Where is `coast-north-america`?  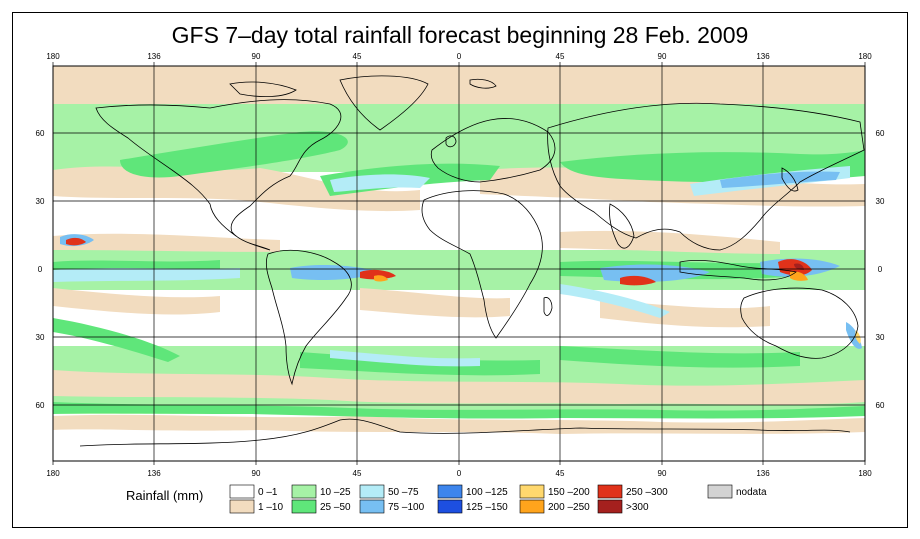 coast-north-america is located at coordinates (218, 175).